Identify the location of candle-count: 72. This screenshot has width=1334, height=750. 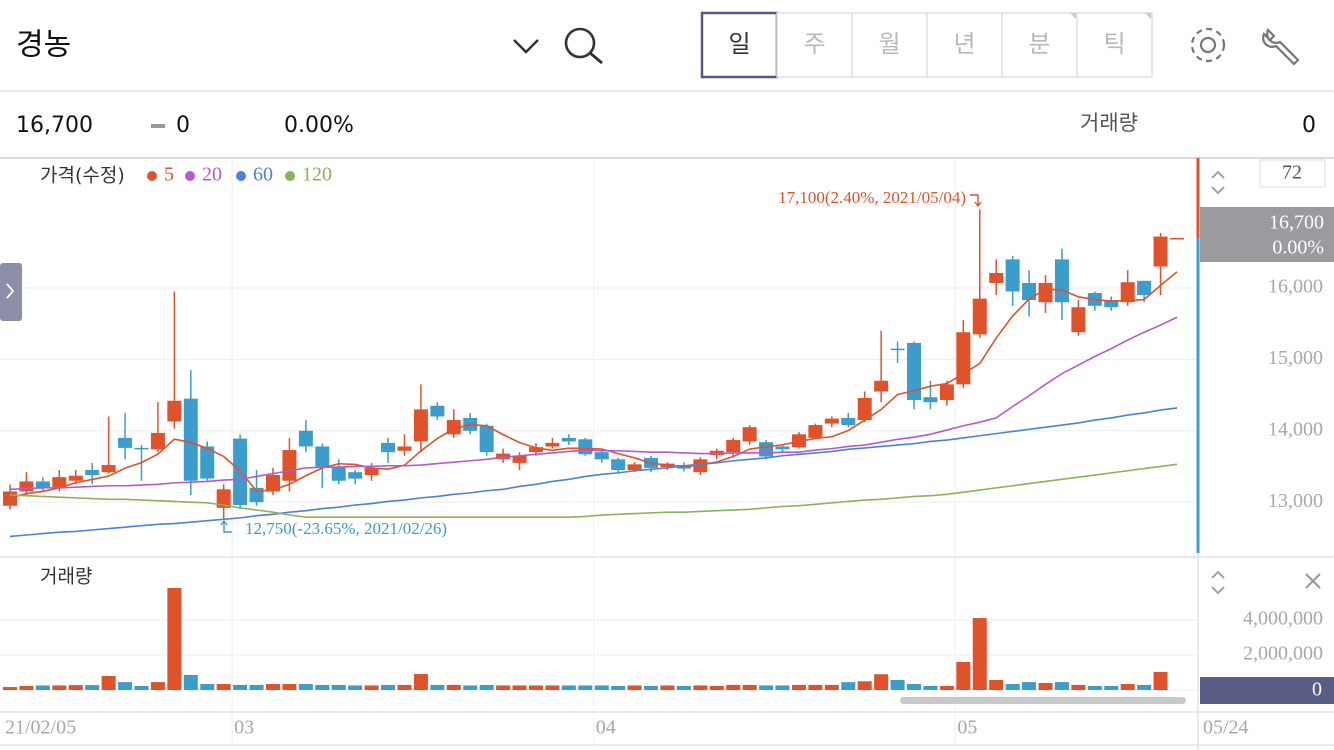
(1292, 173).